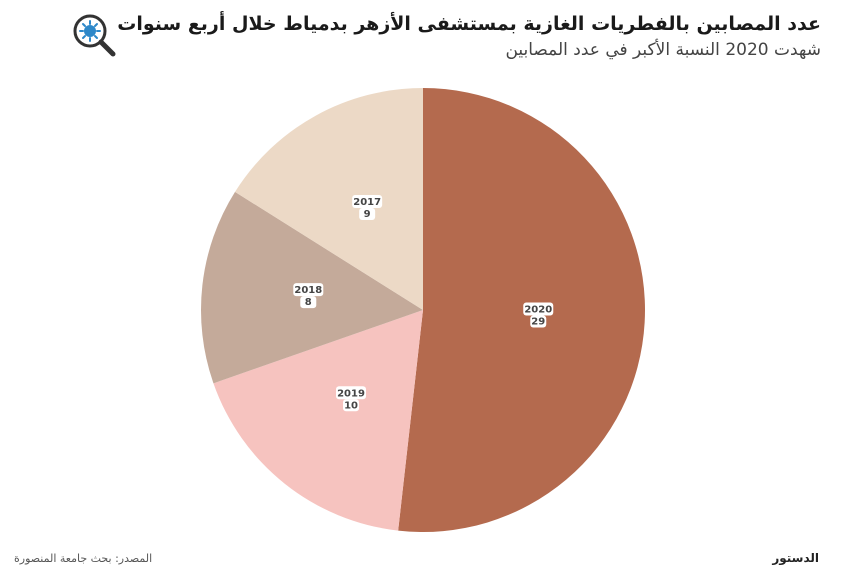  What do you see at coordinates (367, 214) in the screenshot?
I see `slice-value-2017: 9` at bounding box center [367, 214].